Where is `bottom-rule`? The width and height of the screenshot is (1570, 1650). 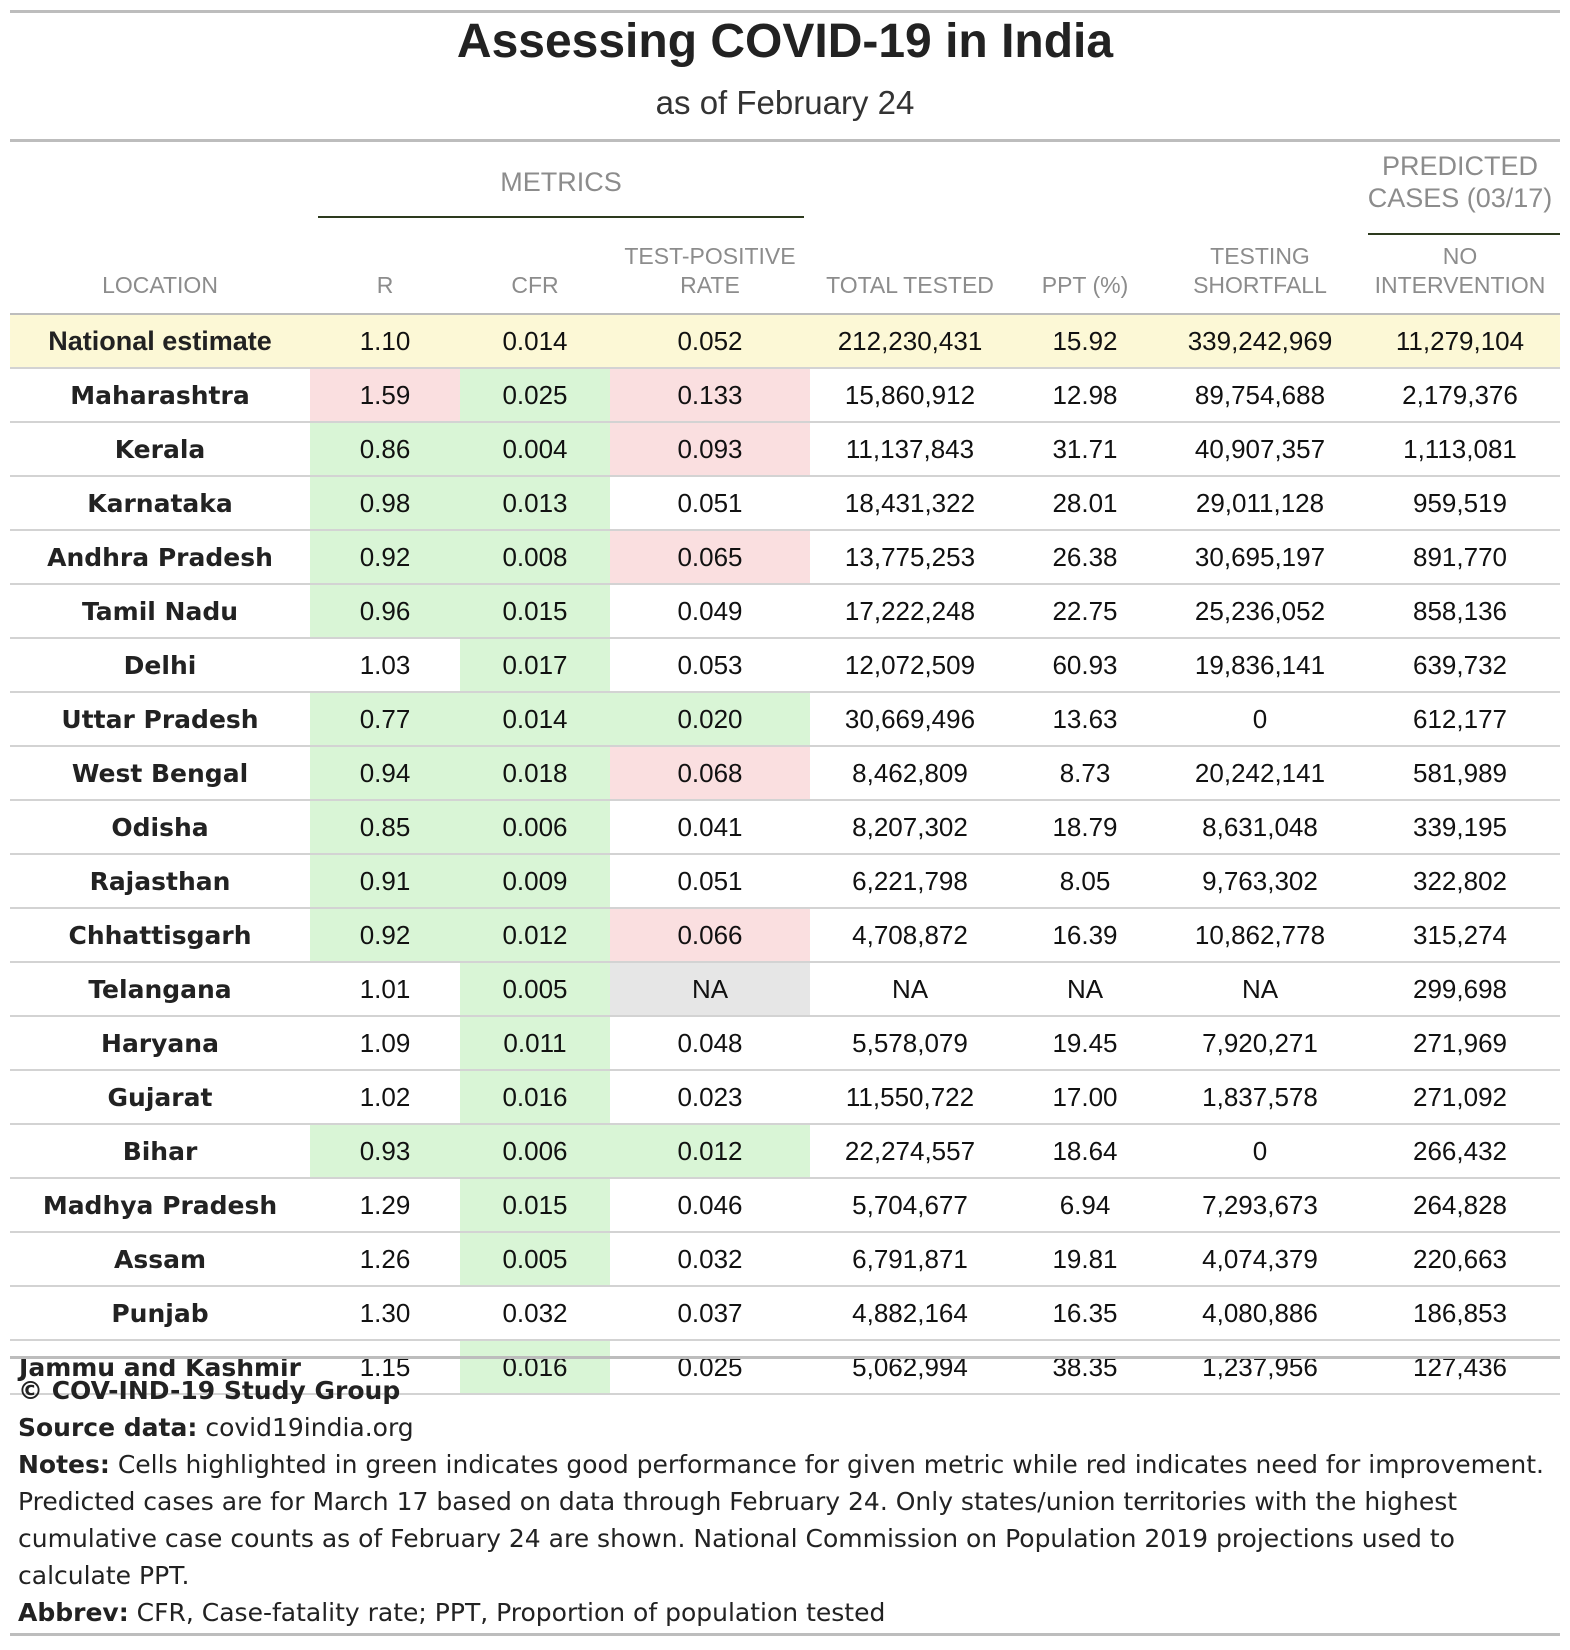
bottom-rule is located at coordinates (785, 1634).